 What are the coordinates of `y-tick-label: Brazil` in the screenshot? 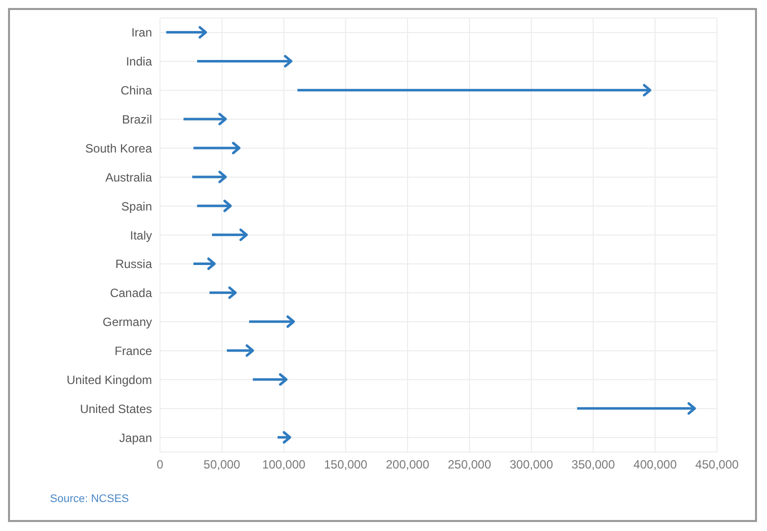 It's located at (137, 119).